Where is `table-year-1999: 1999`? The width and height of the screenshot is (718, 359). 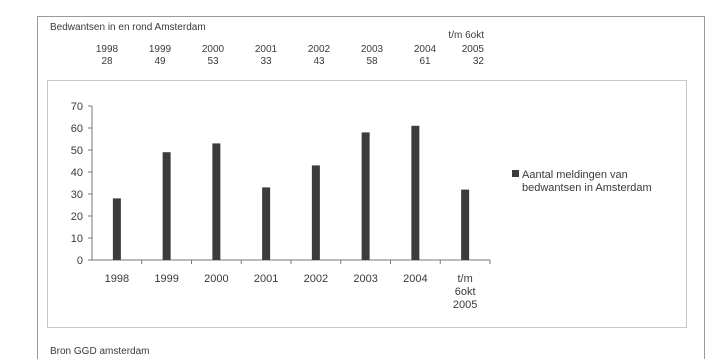
table-year-1999: 1999 is located at coordinates (160, 49).